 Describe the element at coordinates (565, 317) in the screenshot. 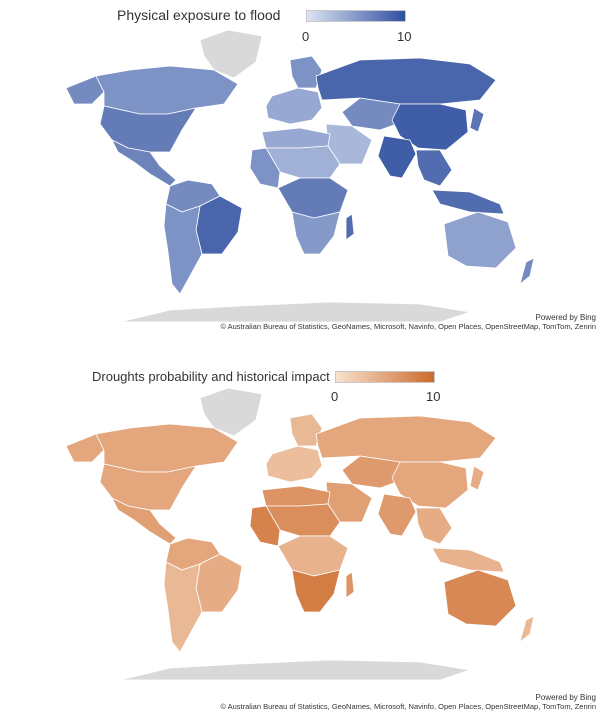

I see `flood-powered-by: Powered by Bing` at that location.